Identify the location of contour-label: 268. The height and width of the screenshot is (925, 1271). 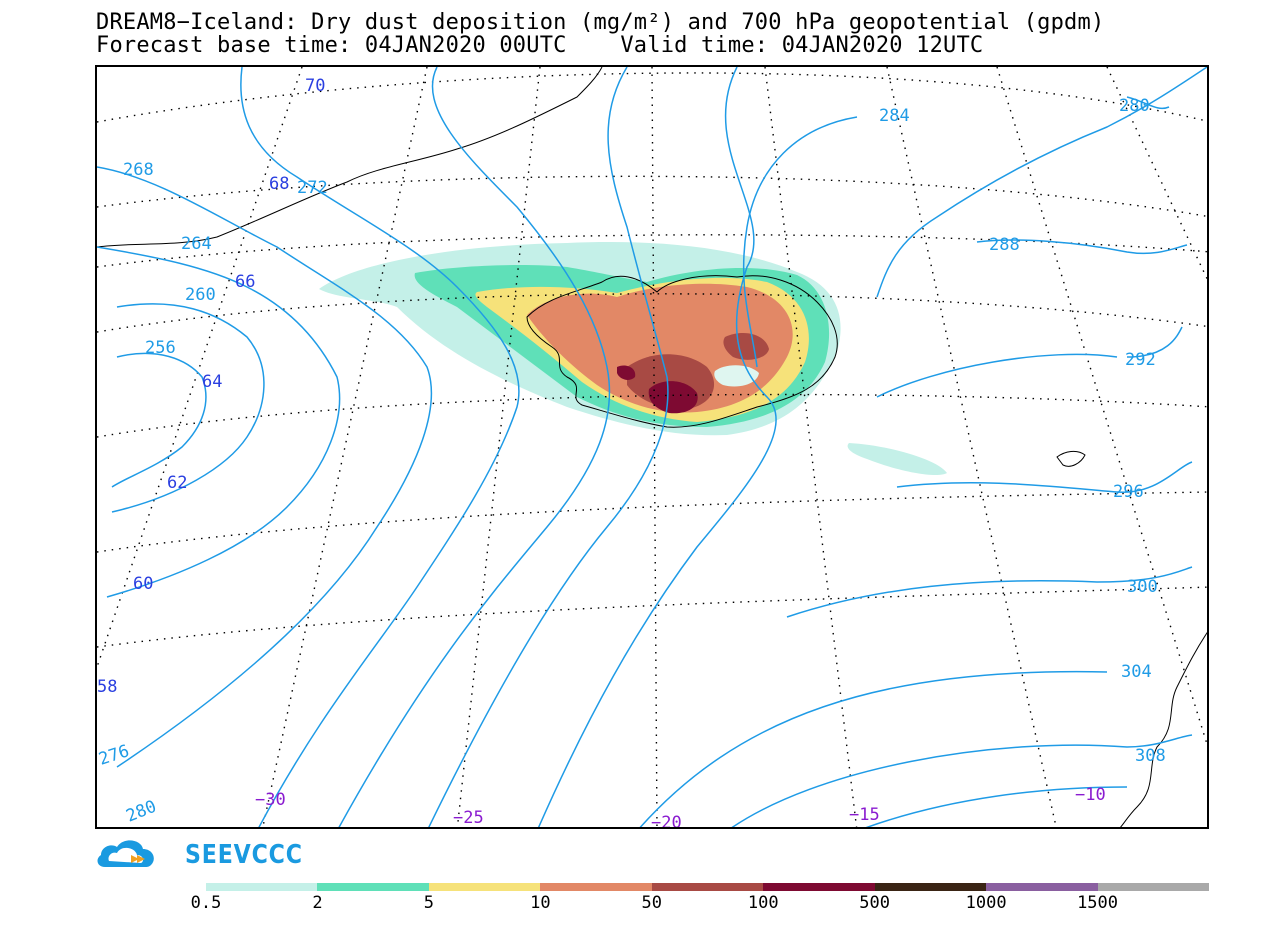
(138, 170).